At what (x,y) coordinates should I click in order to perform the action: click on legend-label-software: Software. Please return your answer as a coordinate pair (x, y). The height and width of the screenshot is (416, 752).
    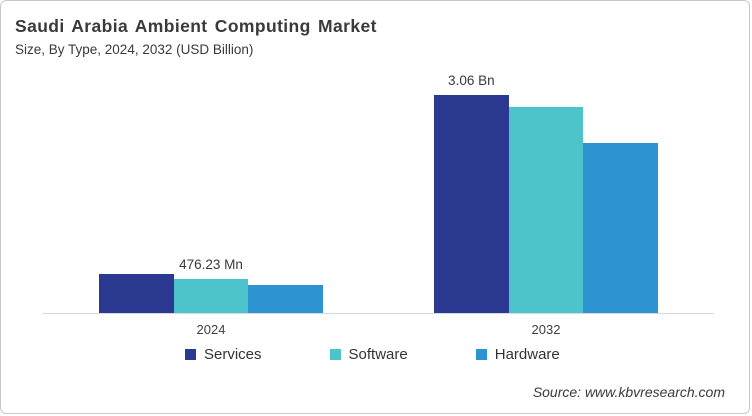
    Looking at the image, I should click on (378, 354).